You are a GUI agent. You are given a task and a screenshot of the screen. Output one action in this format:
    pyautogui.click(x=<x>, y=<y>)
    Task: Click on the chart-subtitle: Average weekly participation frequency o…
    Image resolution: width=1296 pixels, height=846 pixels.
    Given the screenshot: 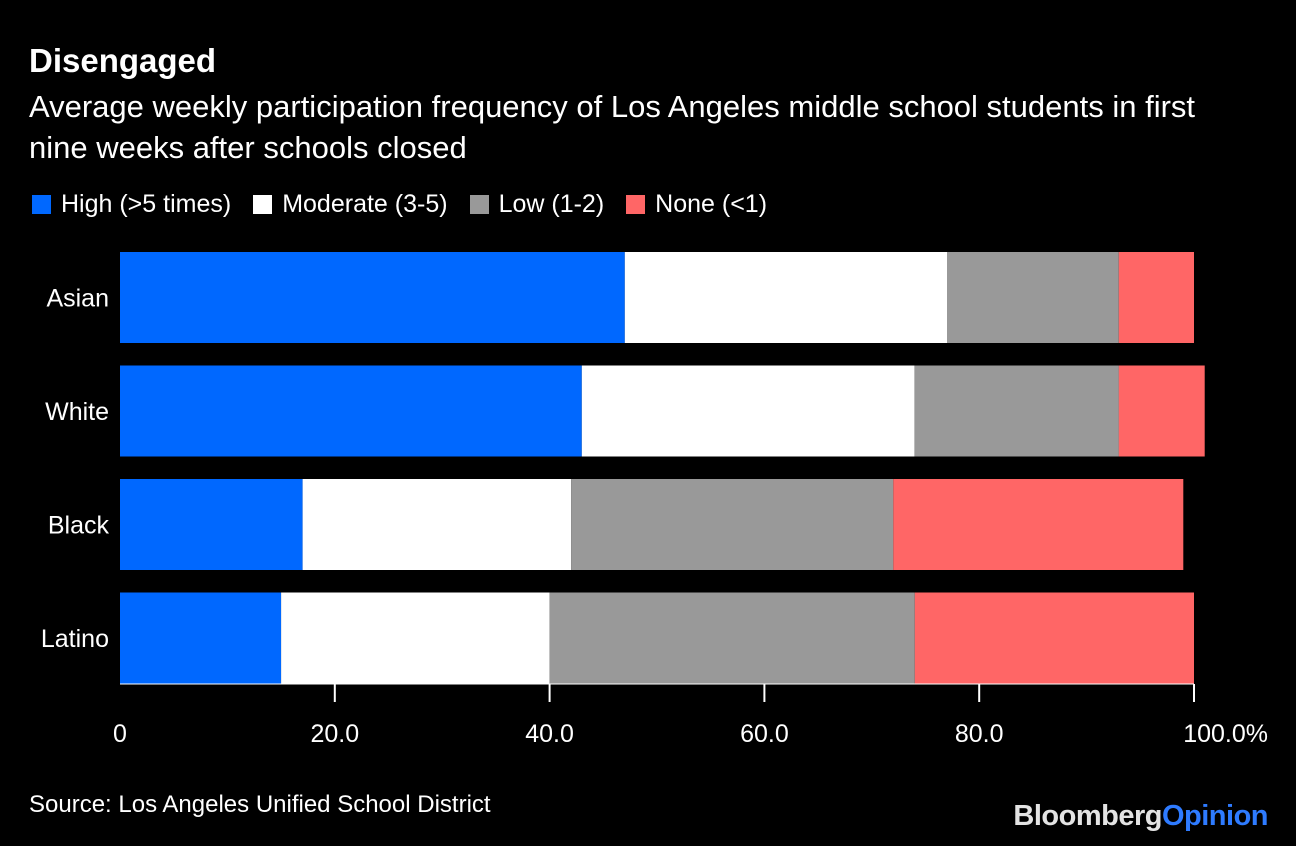 What is the action you would take?
    pyautogui.click(x=612, y=127)
    